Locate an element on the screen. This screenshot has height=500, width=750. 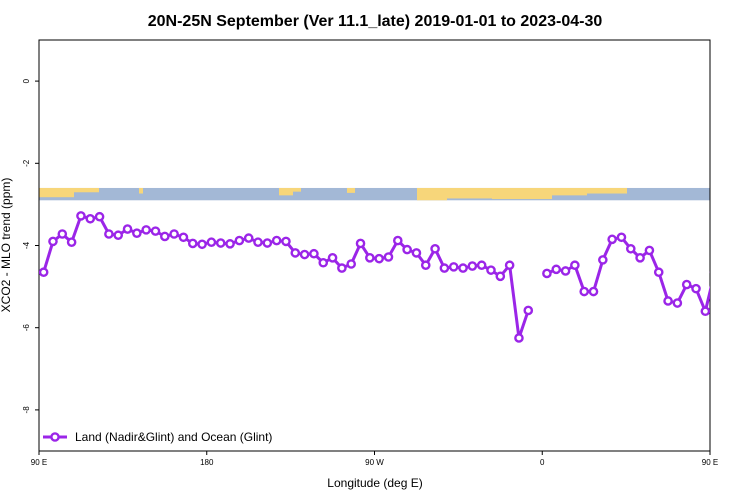
world-map-strip is located at coordinates (374, 194).